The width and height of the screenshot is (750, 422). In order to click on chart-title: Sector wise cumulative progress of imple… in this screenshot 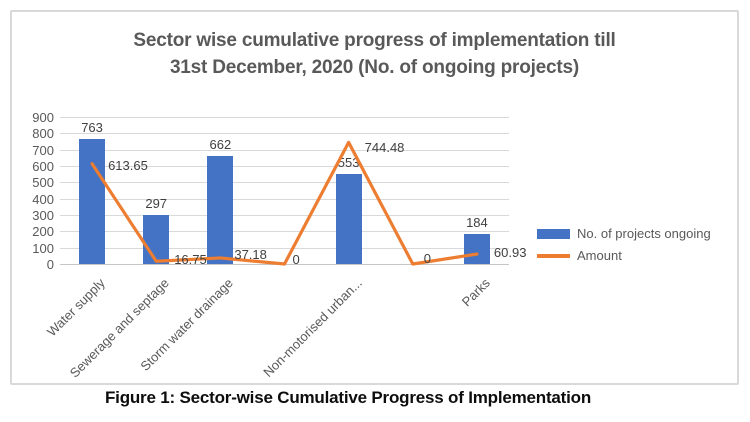, I will do `click(374, 54)`.